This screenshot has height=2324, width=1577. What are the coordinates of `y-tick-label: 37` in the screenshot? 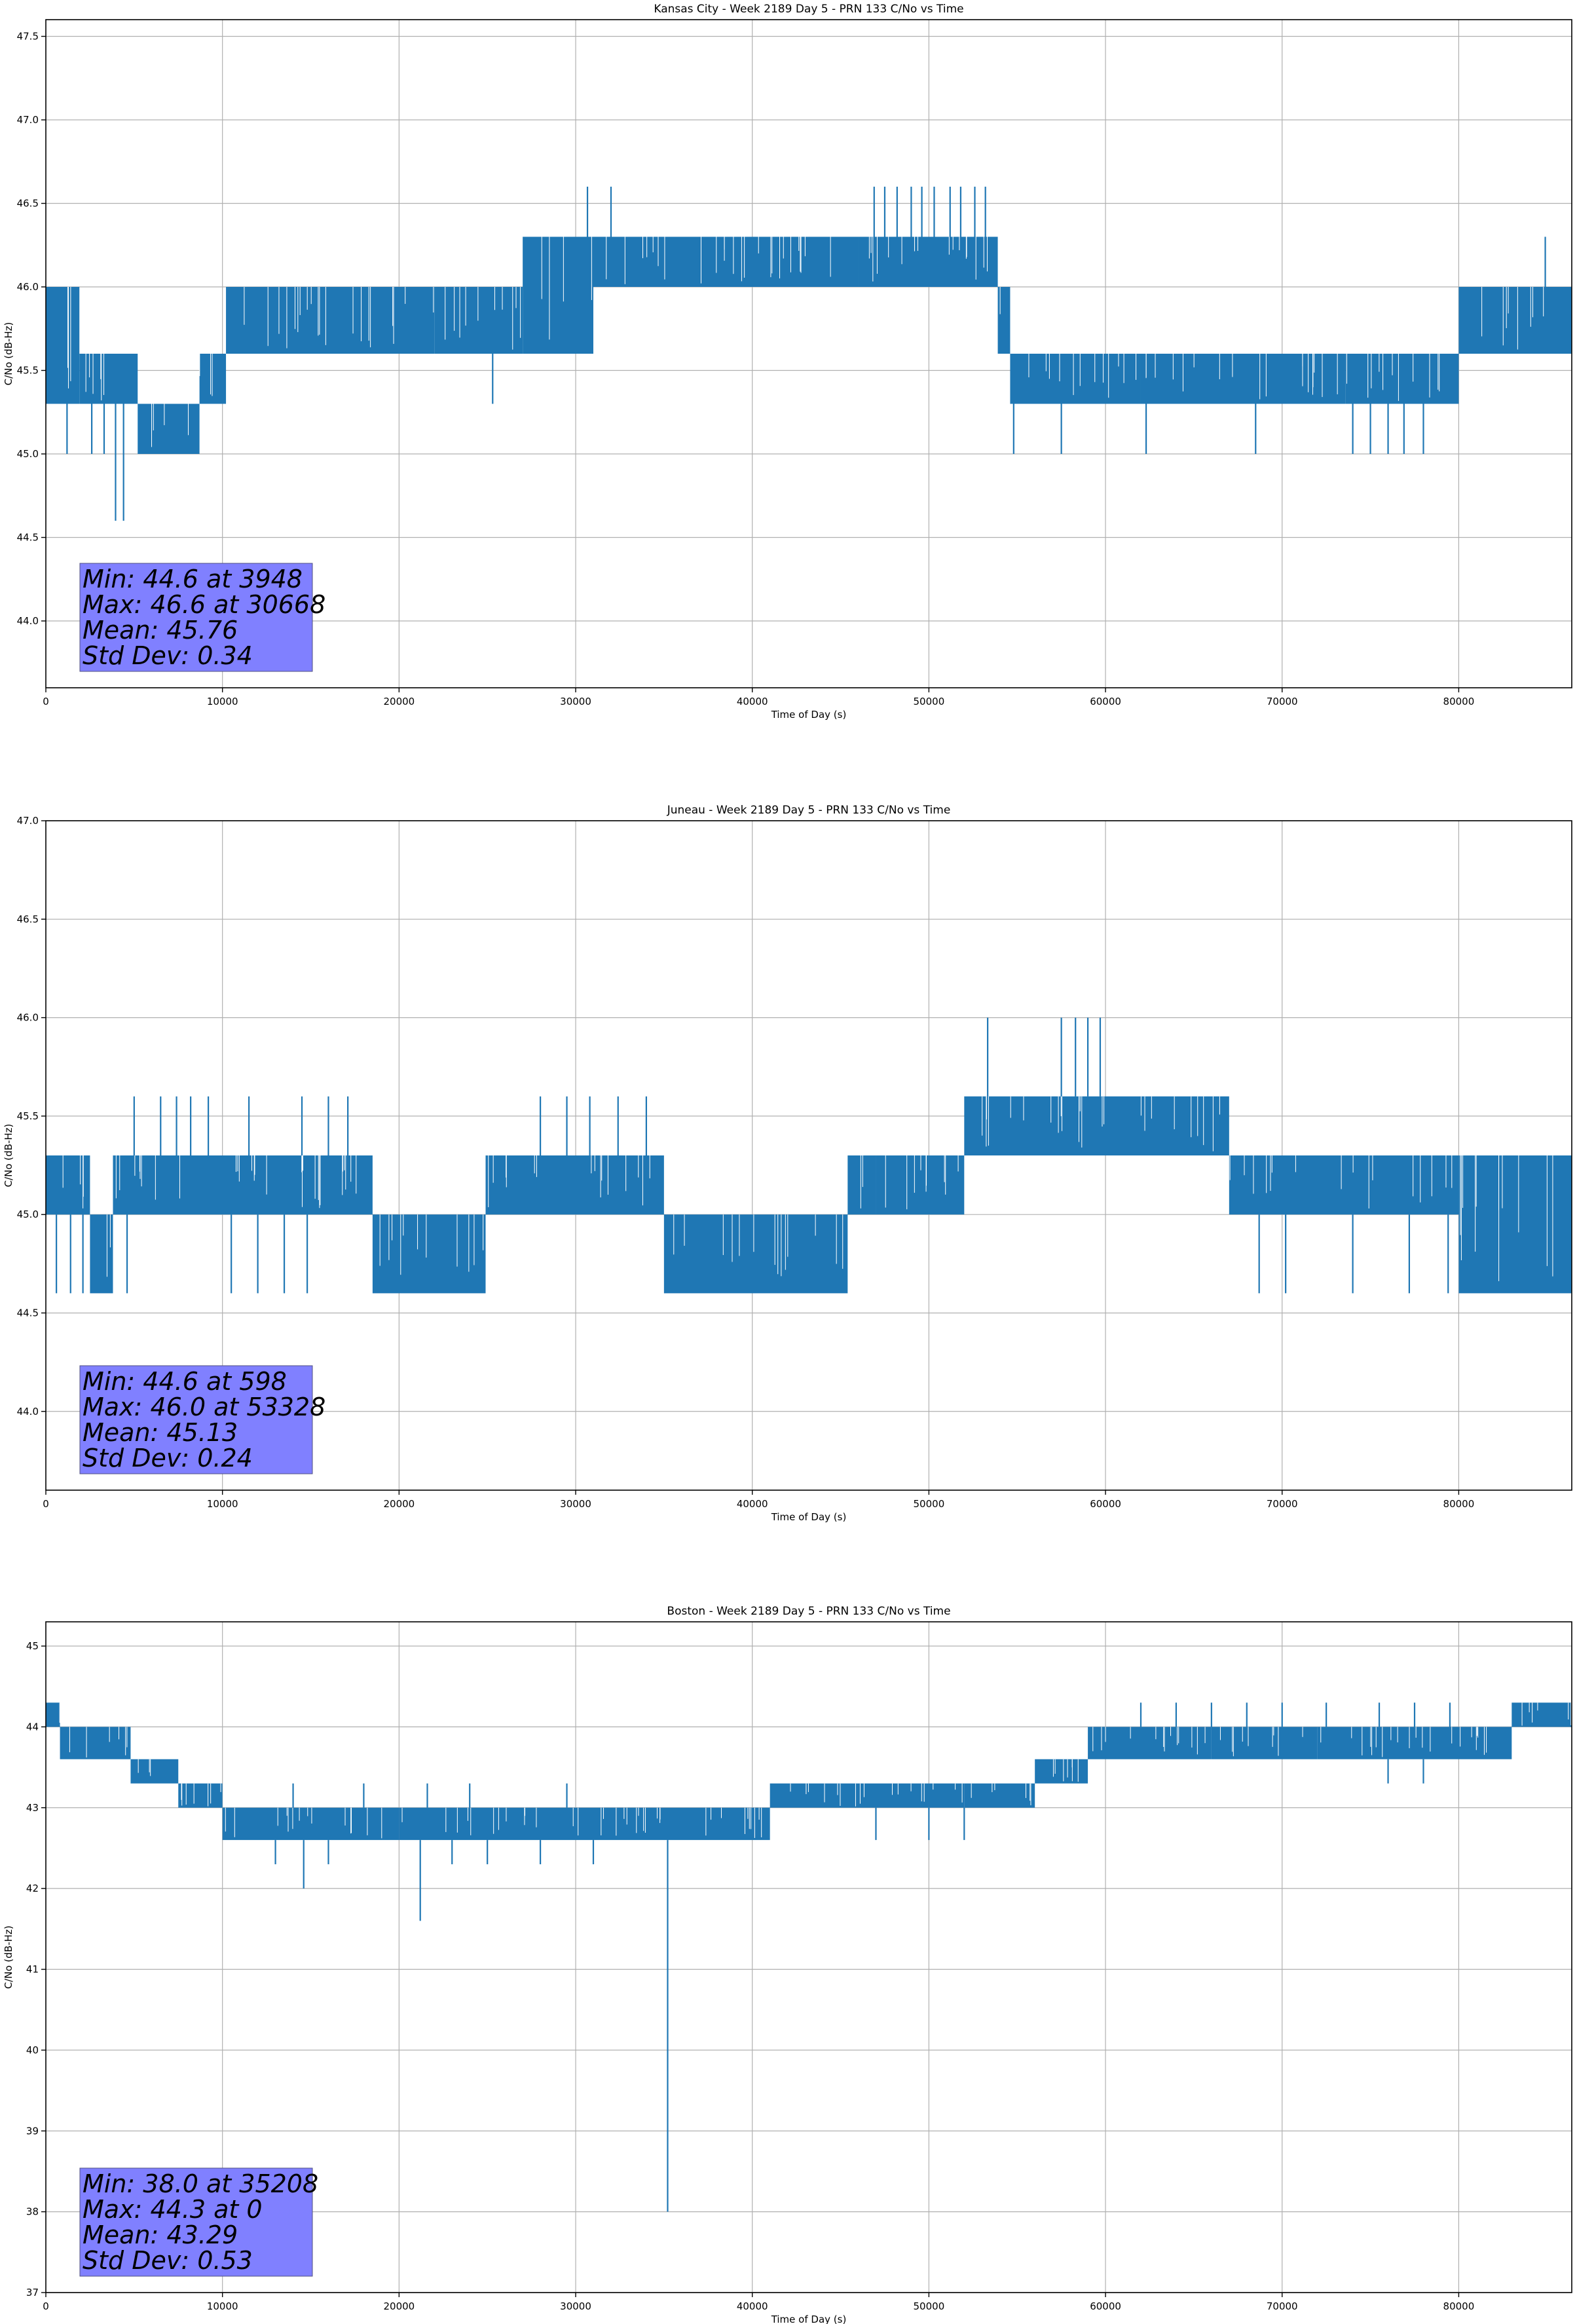 It's located at (32, 2292).